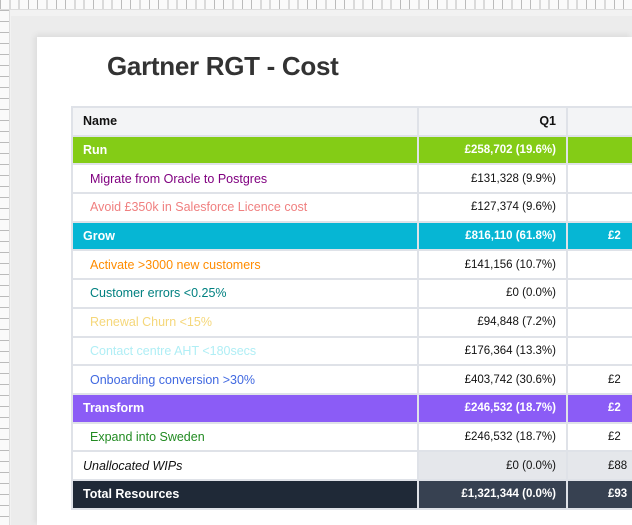  I want to click on row-q1-value: £127,374 (9.6%), so click(492, 207).